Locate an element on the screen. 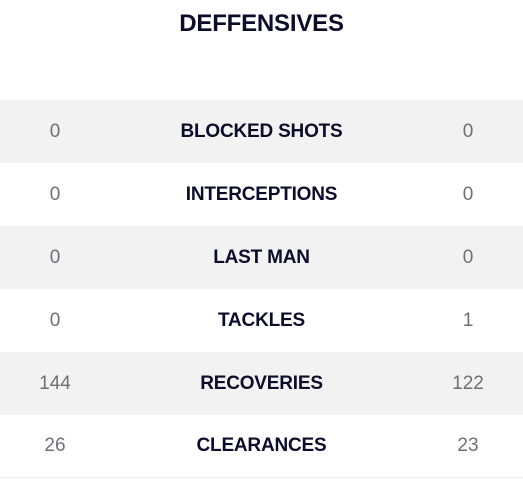 The width and height of the screenshot is (523, 488). stat-label: CLEARANCES is located at coordinates (261, 445).